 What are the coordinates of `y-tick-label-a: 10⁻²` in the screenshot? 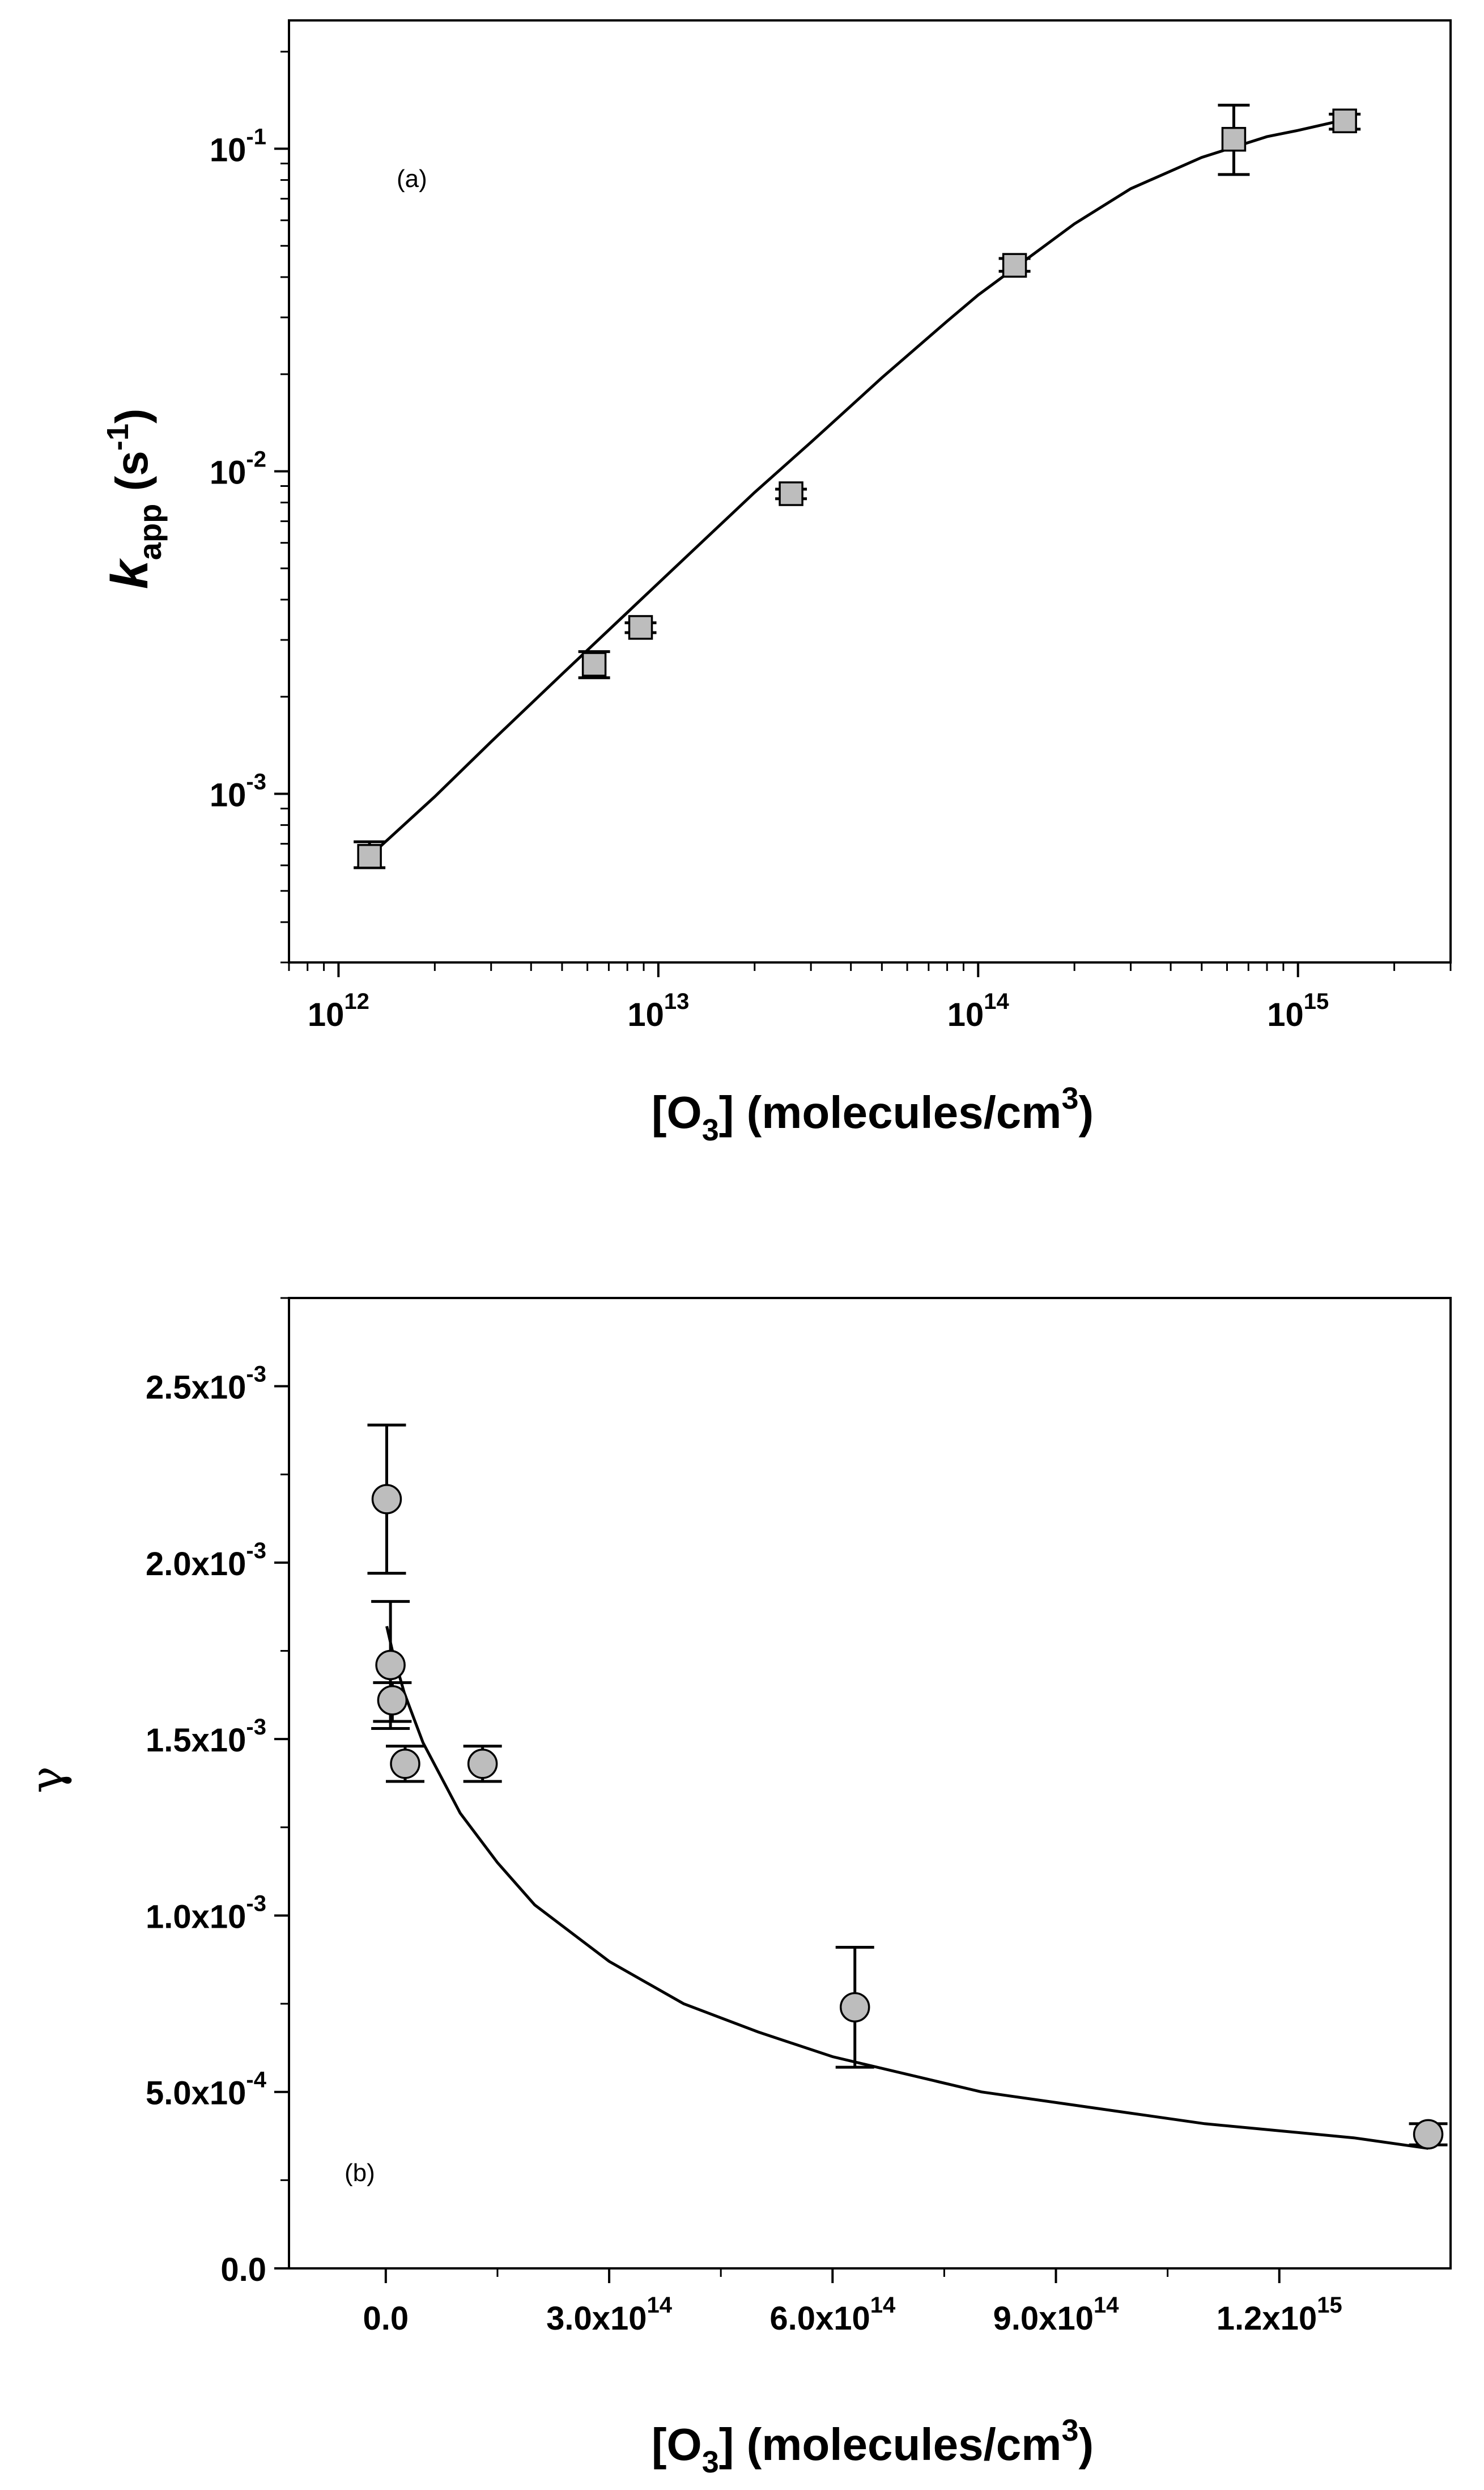 It's located at (238, 469).